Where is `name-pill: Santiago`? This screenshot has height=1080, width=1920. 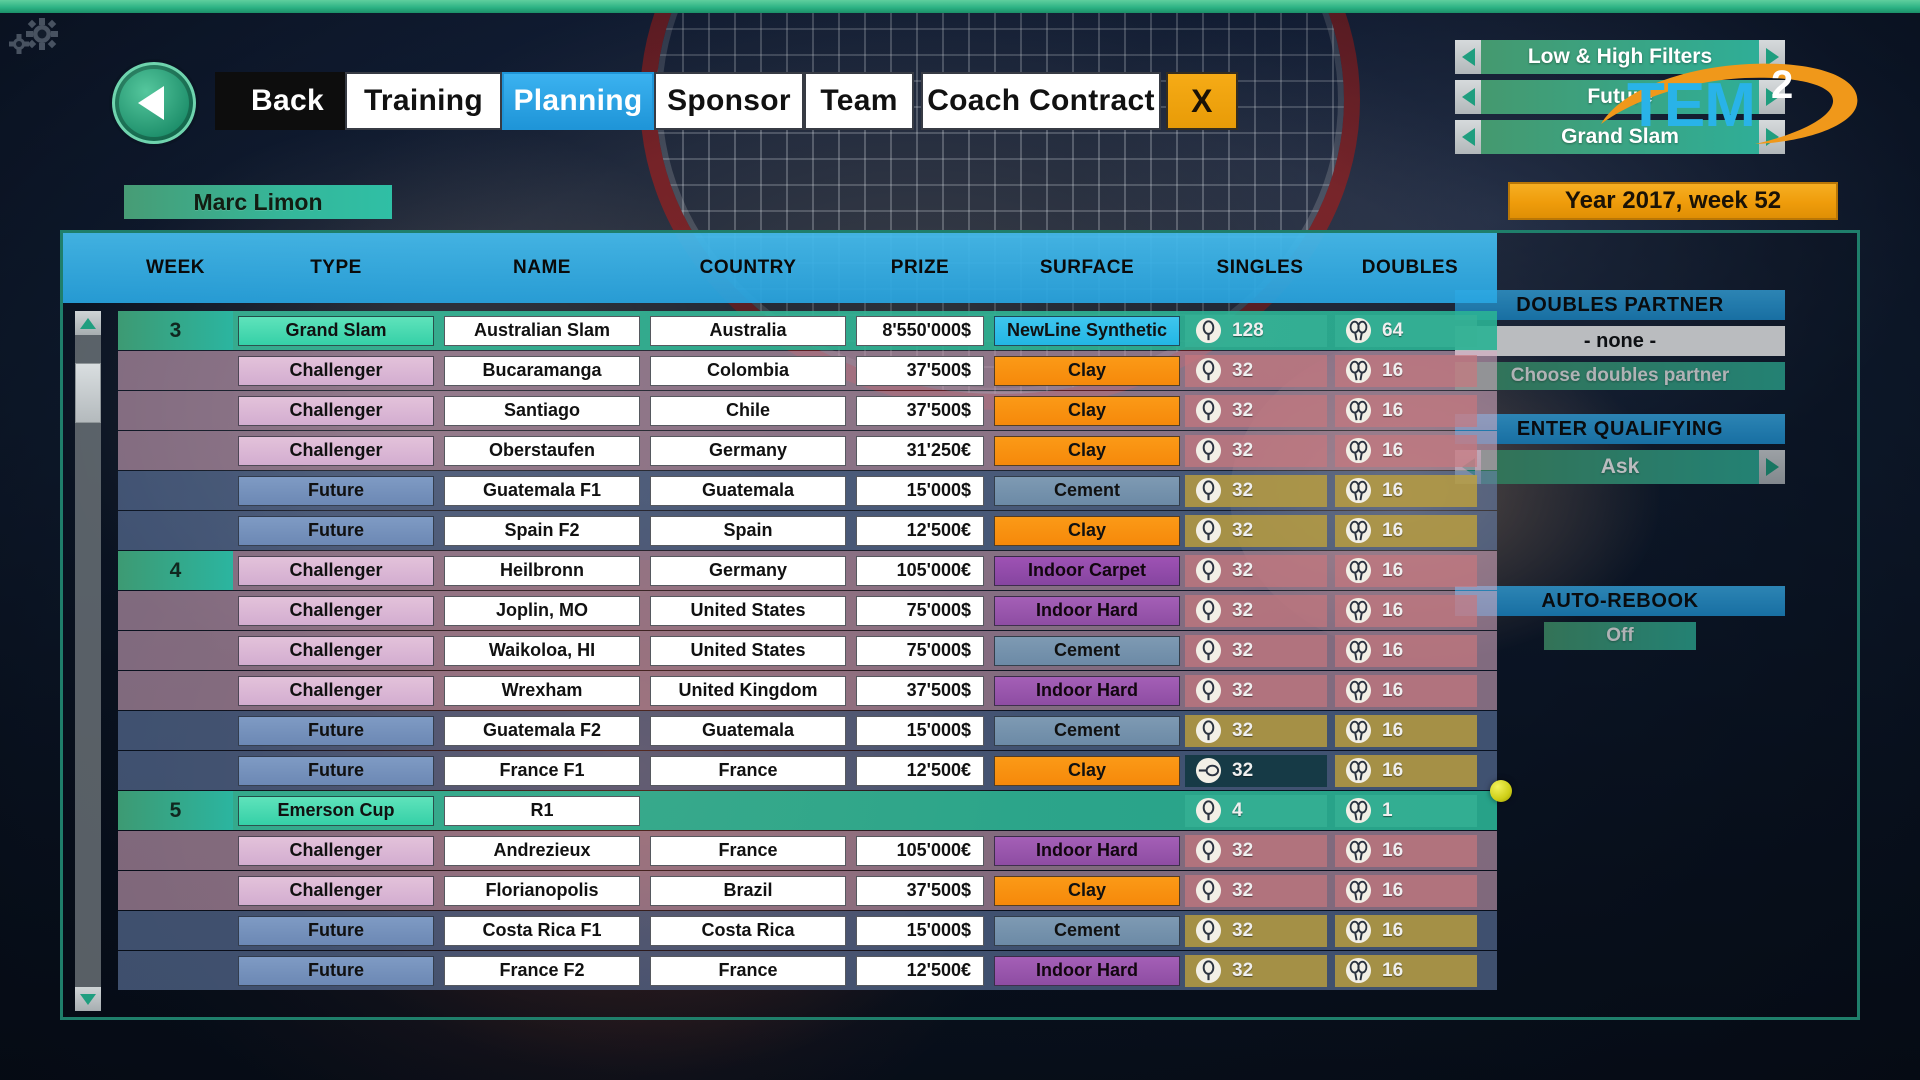 name-pill: Santiago is located at coordinates (542, 410).